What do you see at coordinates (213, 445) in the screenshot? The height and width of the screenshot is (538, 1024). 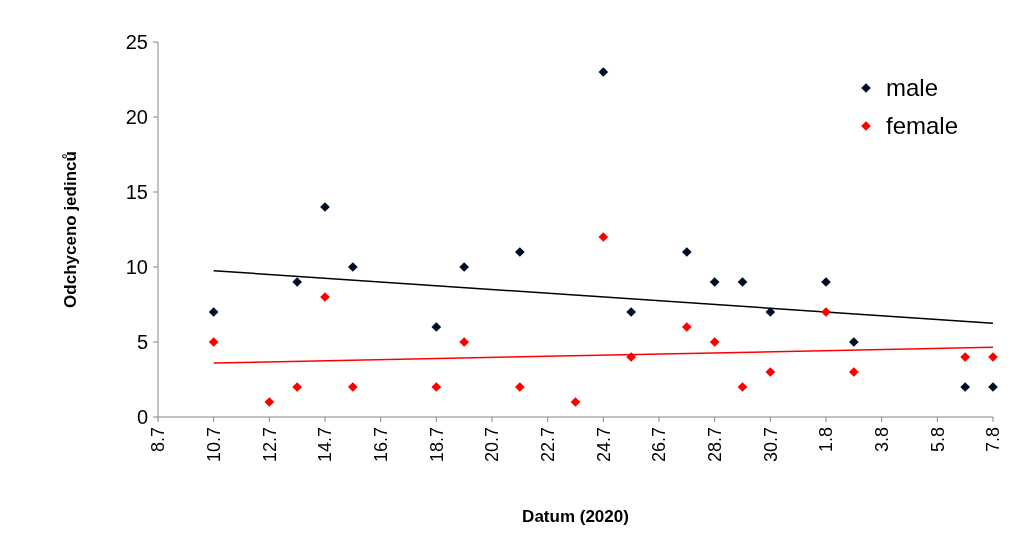 I see `x-tick-label: 10.7` at bounding box center [213, 445].